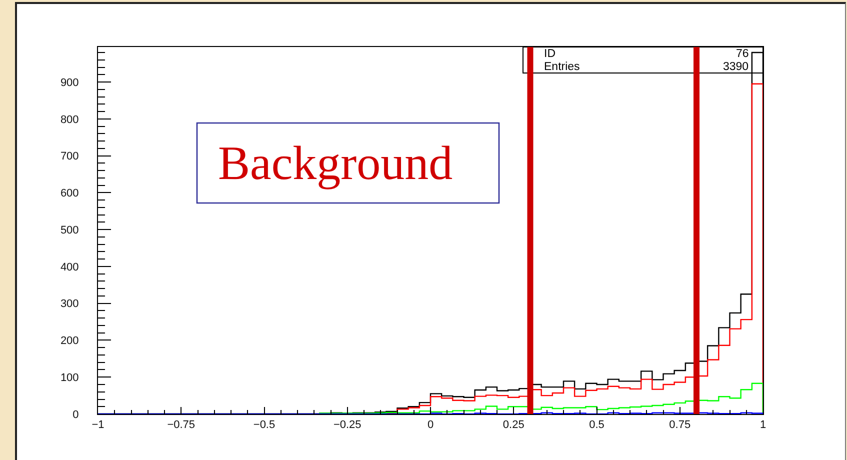 The height and width of the screenshot is (460, 847). I want to click on y-tick-label: 500, so click(69, 230).